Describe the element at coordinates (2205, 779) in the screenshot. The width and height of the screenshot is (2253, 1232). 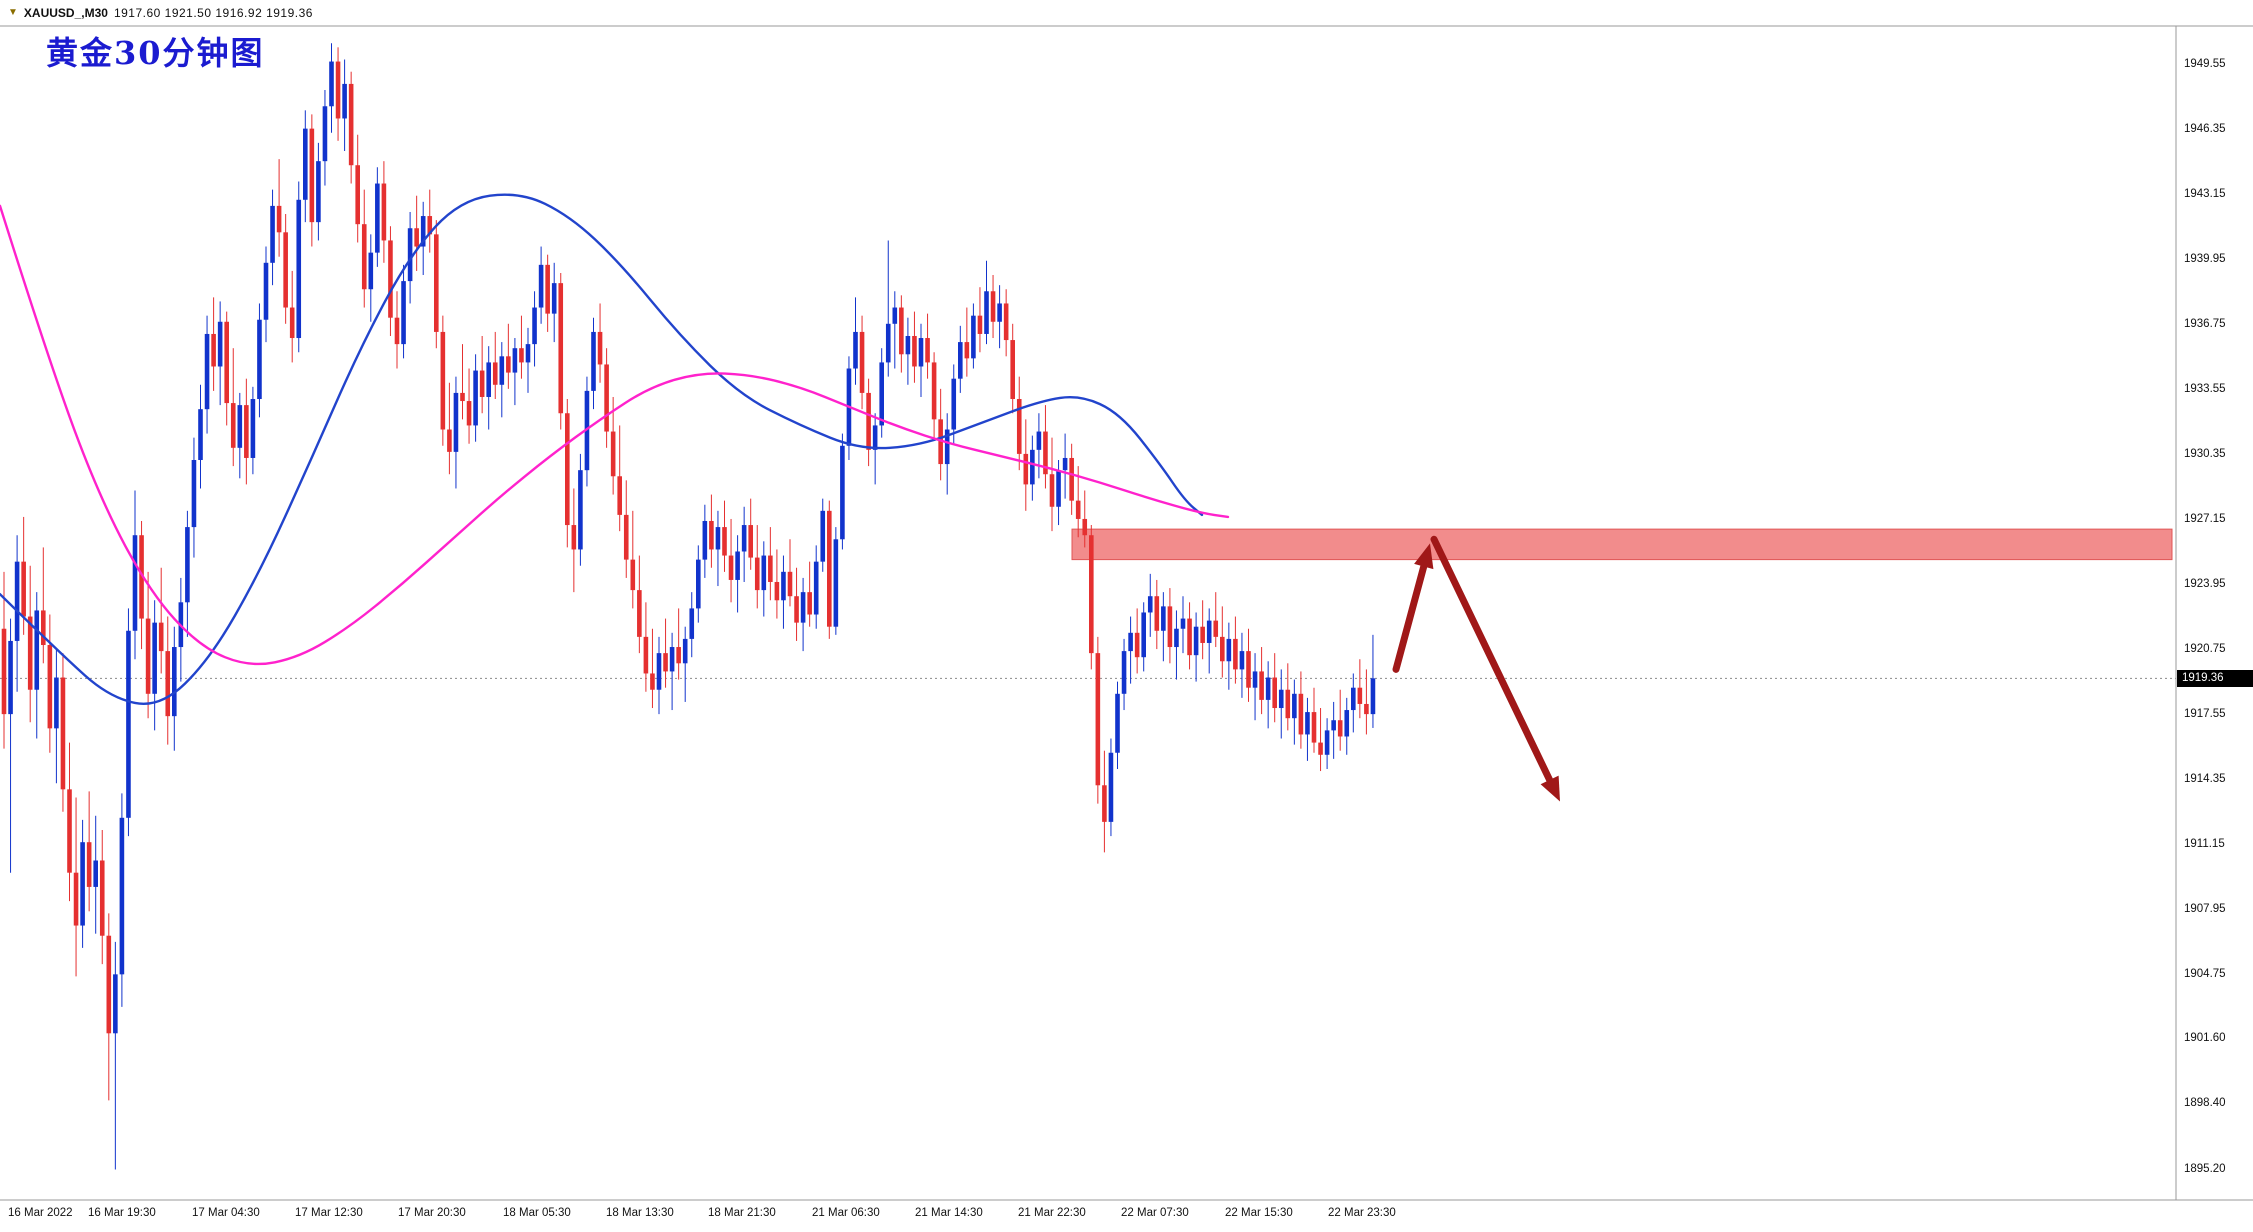
I see `price-axis-label: 1914.35` at that location.